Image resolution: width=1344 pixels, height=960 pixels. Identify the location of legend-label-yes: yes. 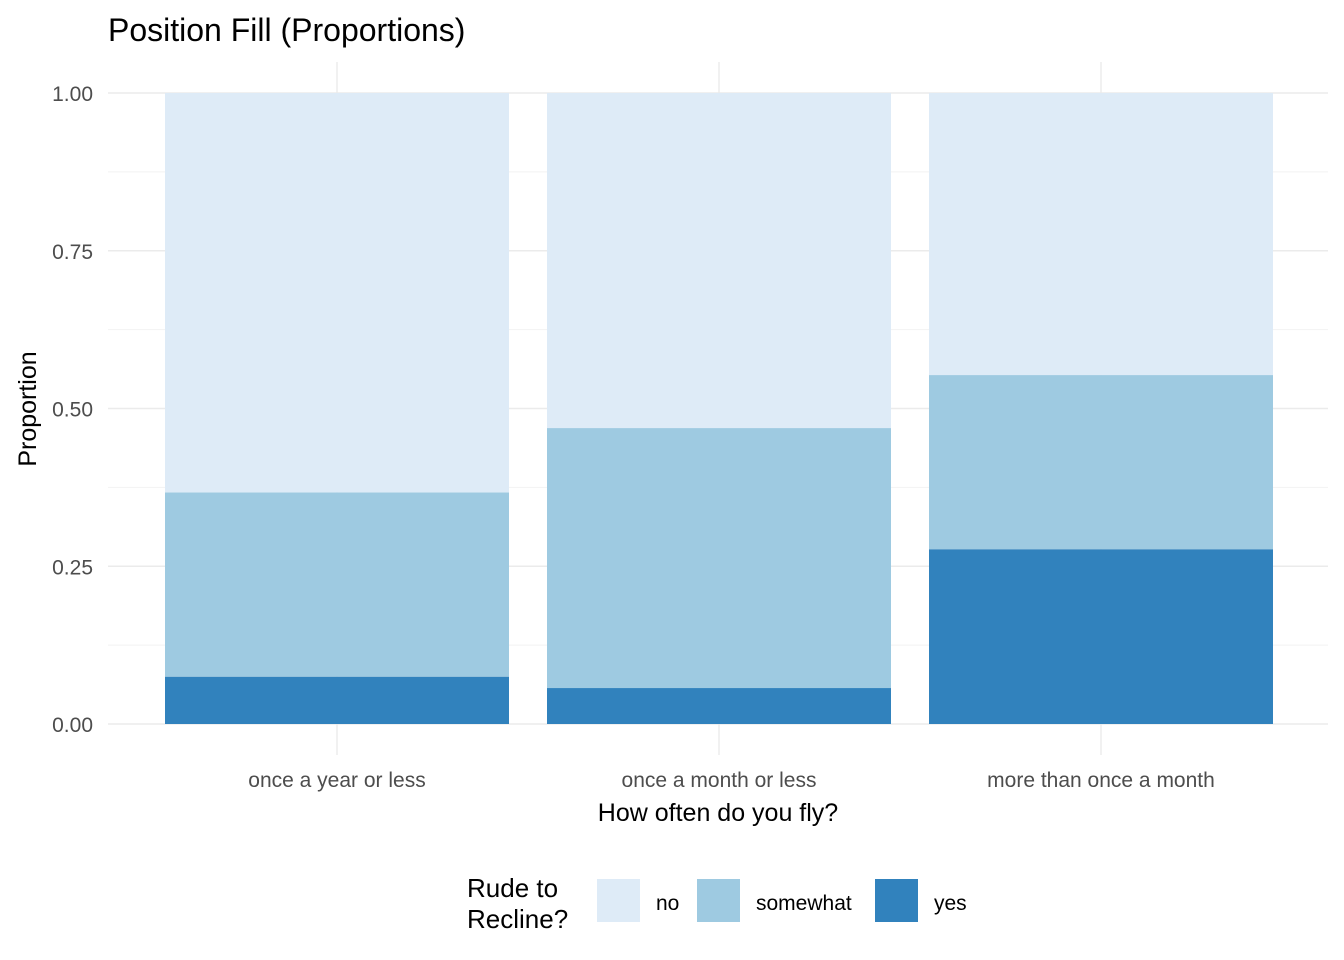
(950, 903).